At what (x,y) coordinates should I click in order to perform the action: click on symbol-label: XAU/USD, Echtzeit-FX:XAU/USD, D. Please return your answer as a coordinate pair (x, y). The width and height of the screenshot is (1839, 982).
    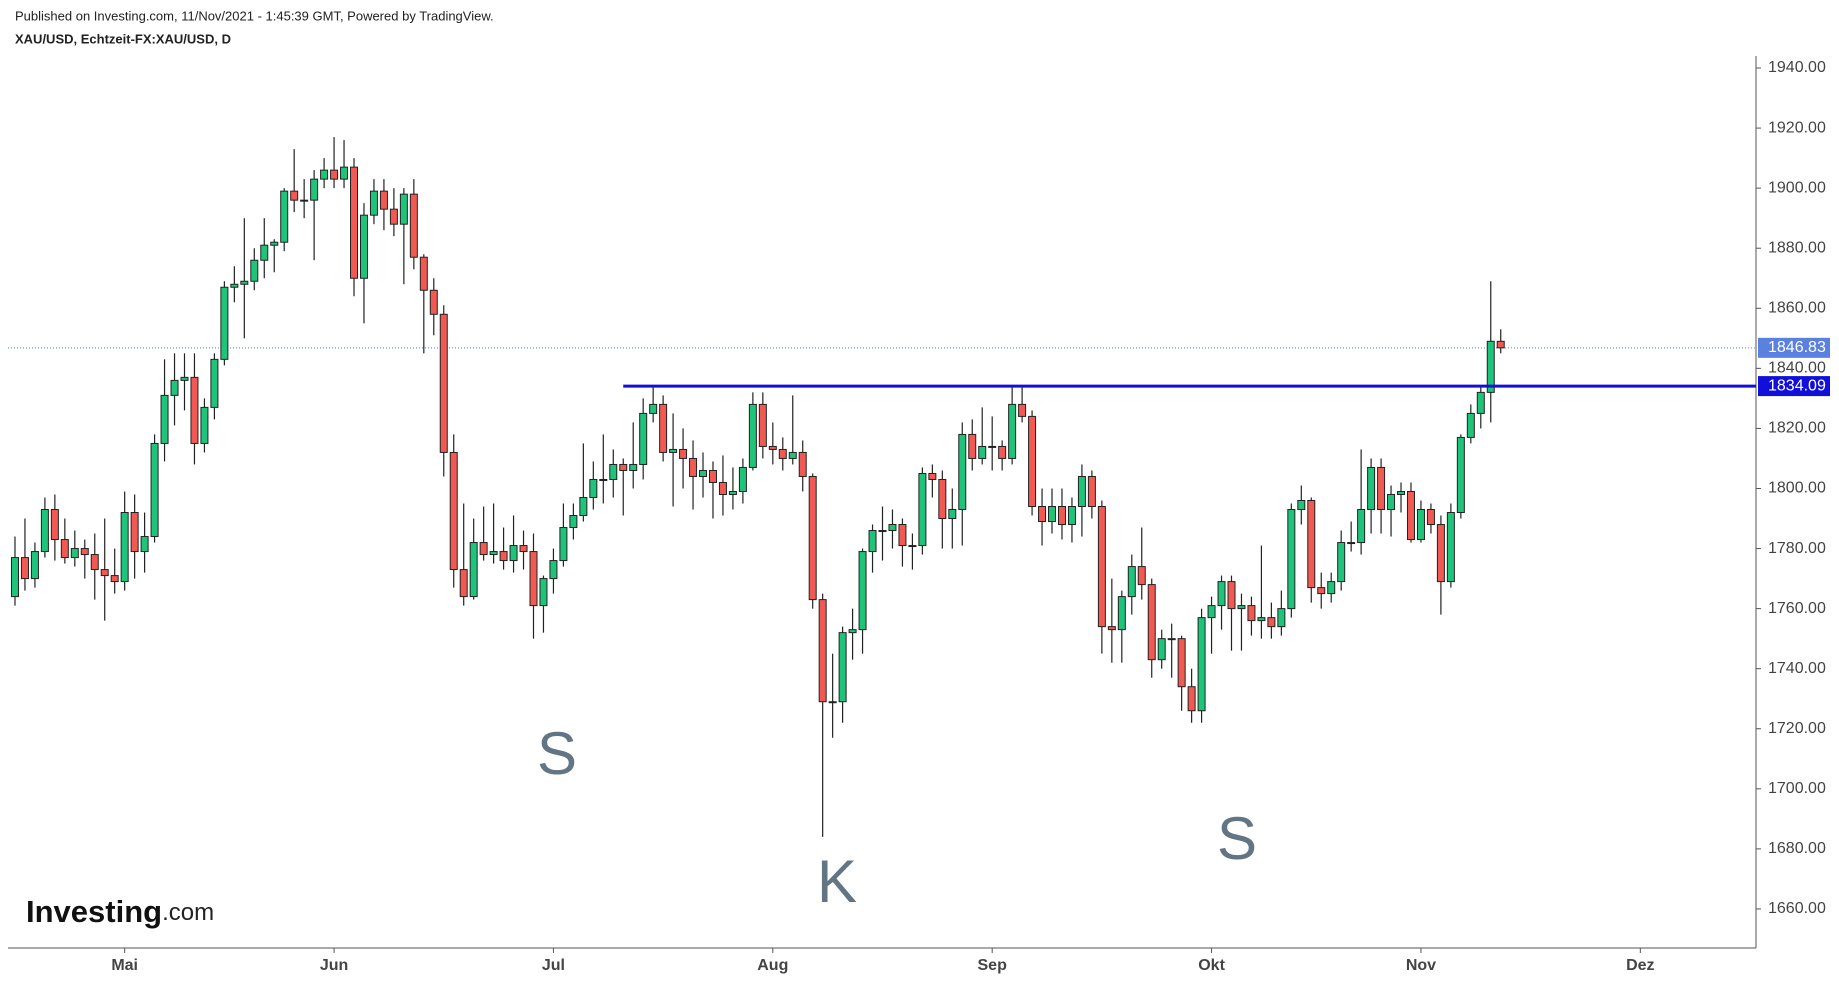
    Looking at the image, I should click on (123, 38).